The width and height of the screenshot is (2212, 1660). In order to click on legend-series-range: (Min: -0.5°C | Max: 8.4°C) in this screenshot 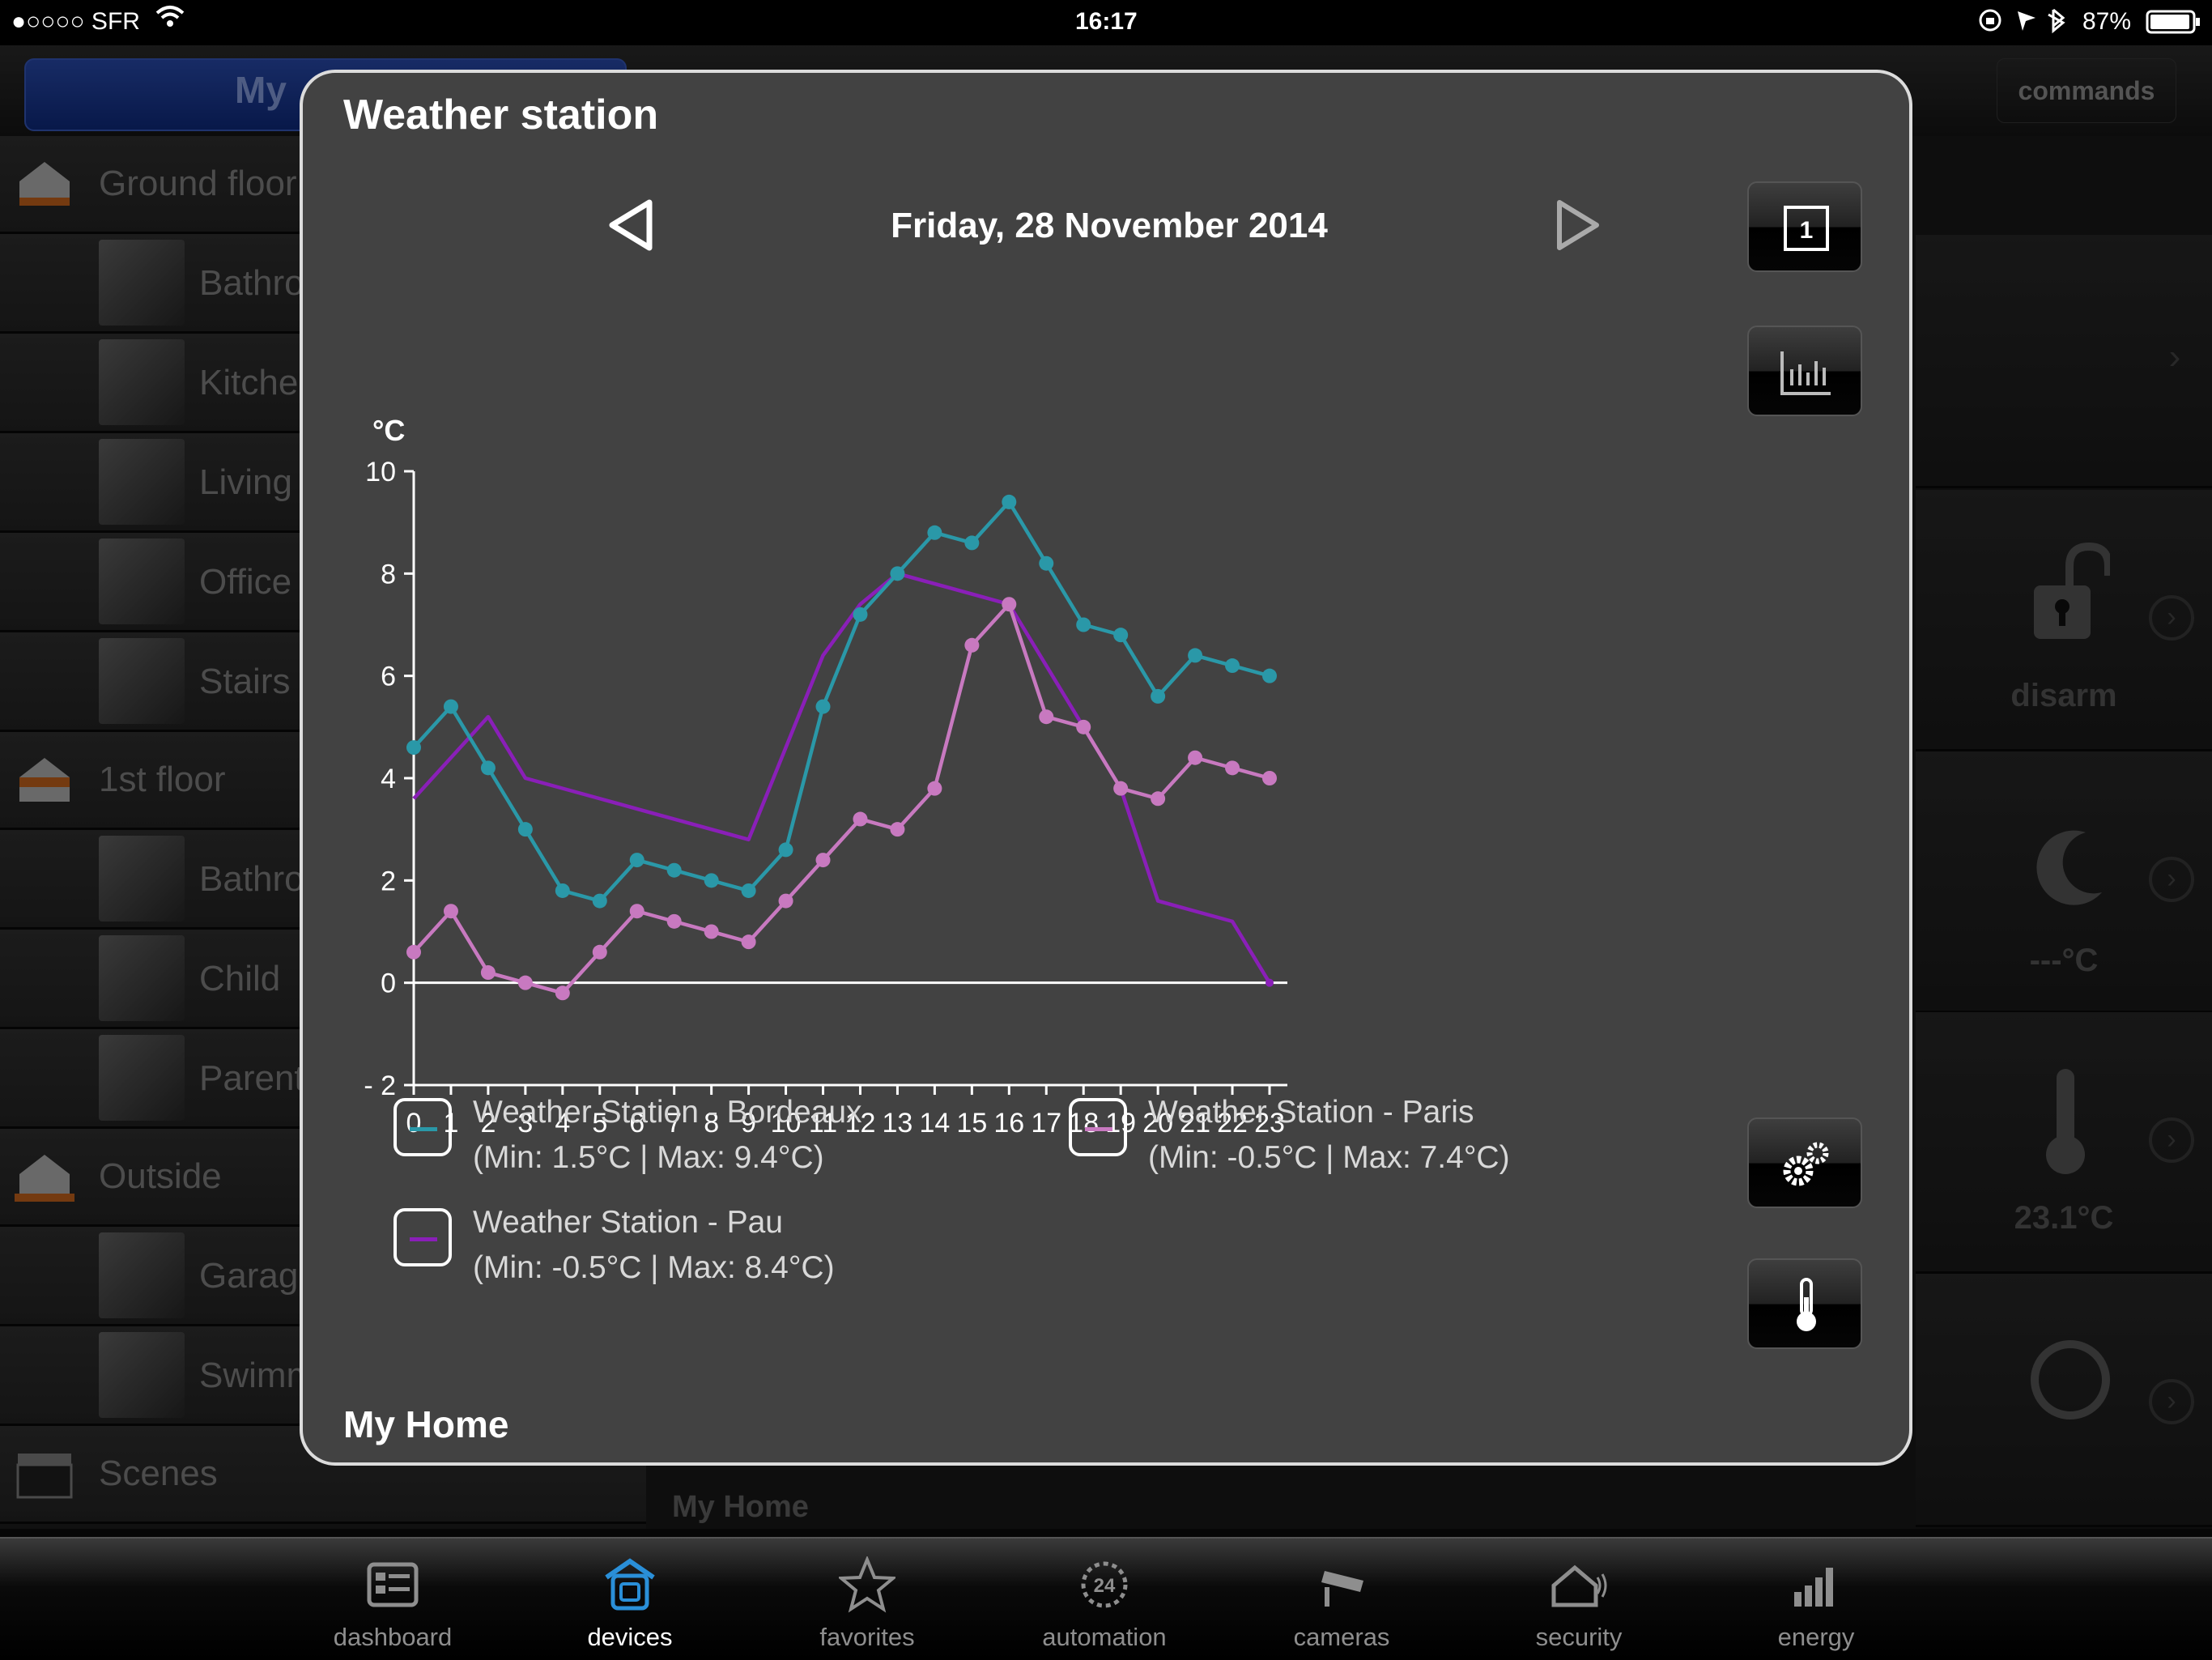, I will do `click(654, 1267)`.